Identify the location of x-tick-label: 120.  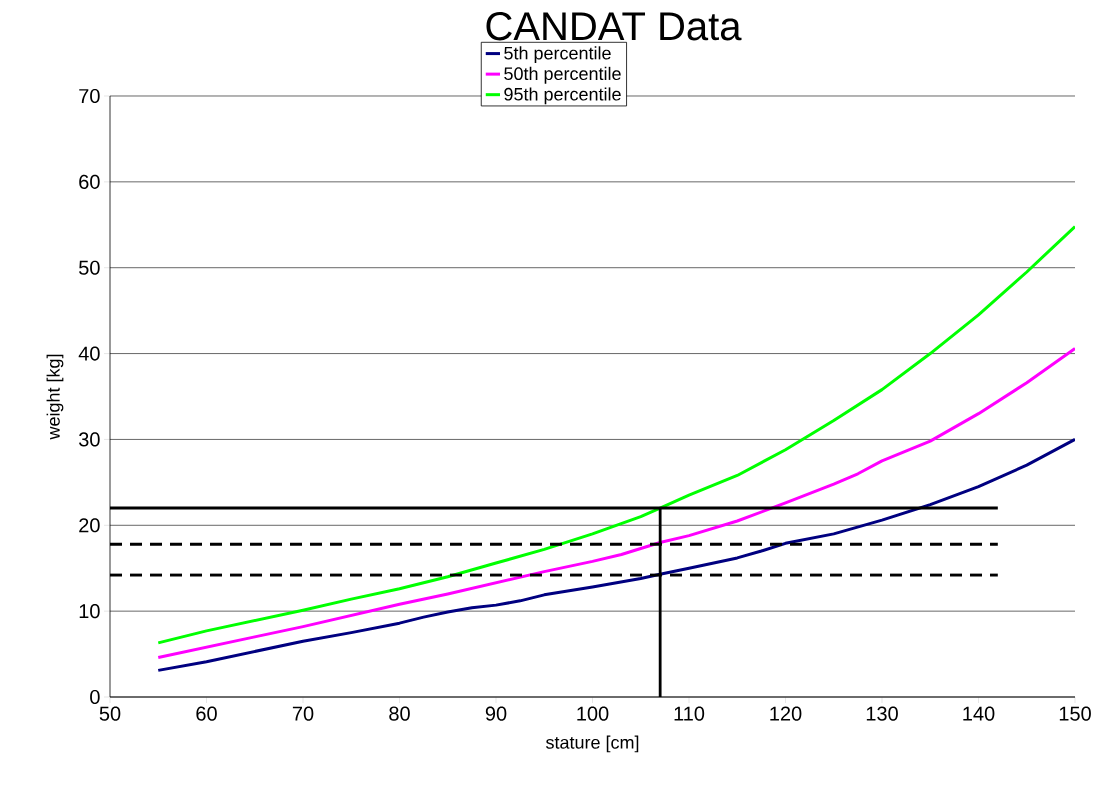
(786, 713).